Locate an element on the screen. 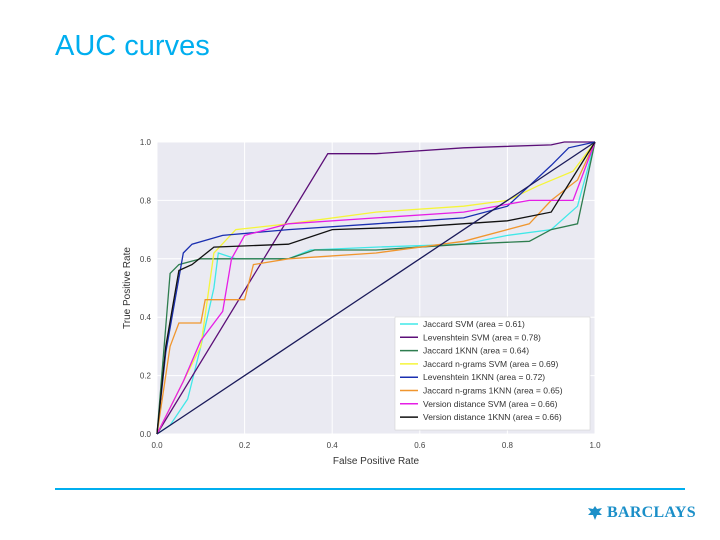  x-tick-label: 0.0 is located at coordinates (157, 445).